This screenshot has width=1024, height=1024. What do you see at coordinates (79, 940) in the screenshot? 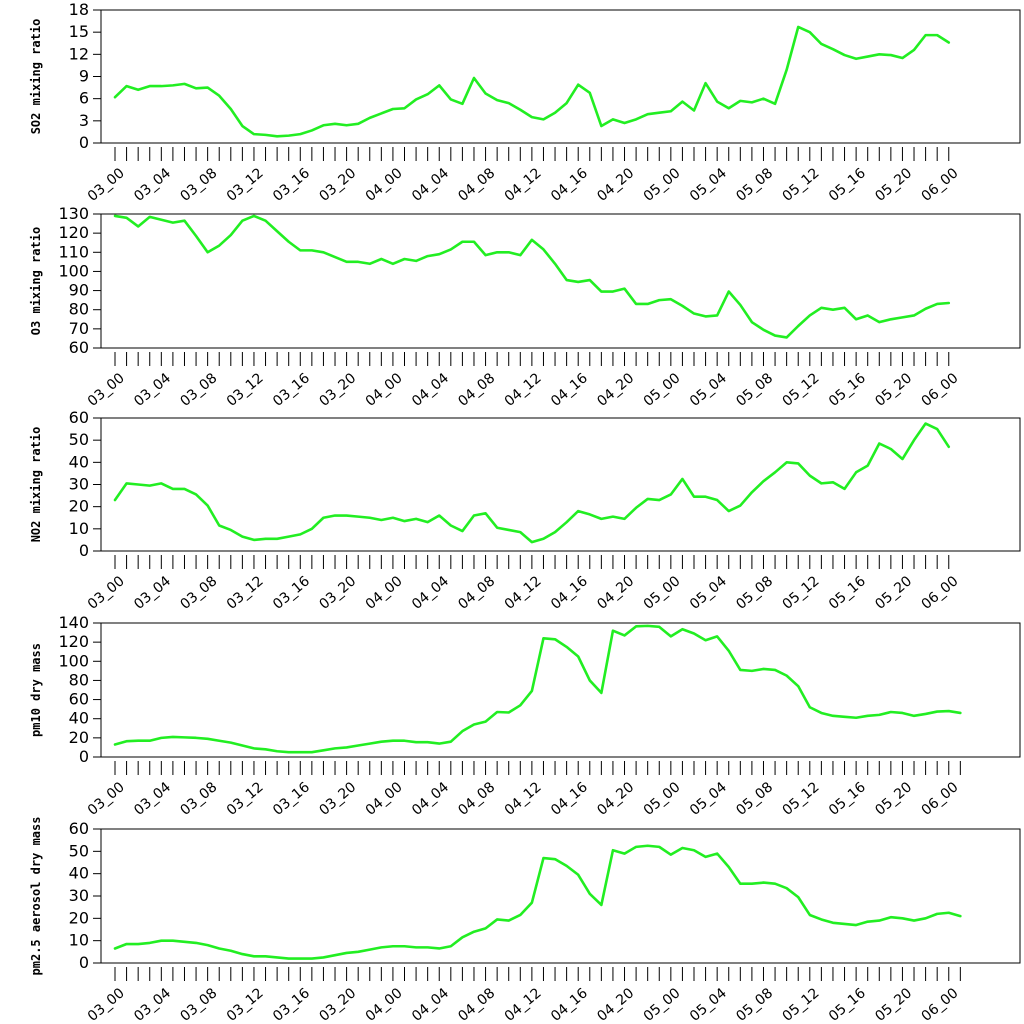
I see `y-tick-label: 10` at bounding box center [79, 940].